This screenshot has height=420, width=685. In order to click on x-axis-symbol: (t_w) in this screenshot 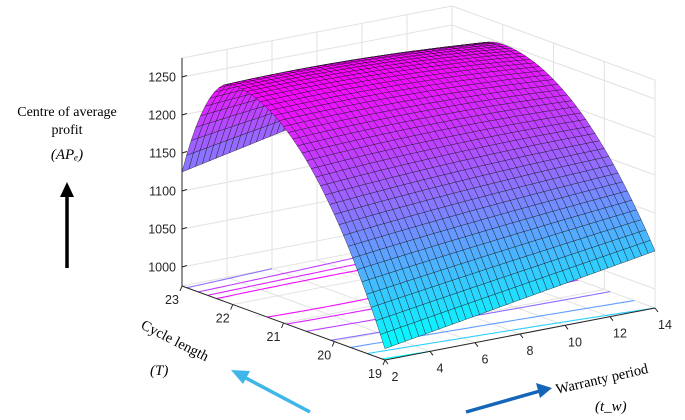, I will do `click(611, 407)`.